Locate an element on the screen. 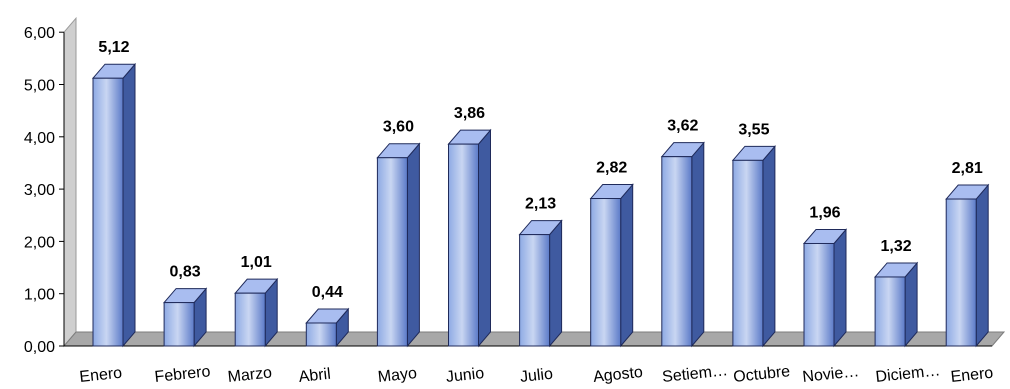 Image resolution: width=1010 pixels, height=389 pixels. x-tick-label: Julio is located at coordinates (536, 376).